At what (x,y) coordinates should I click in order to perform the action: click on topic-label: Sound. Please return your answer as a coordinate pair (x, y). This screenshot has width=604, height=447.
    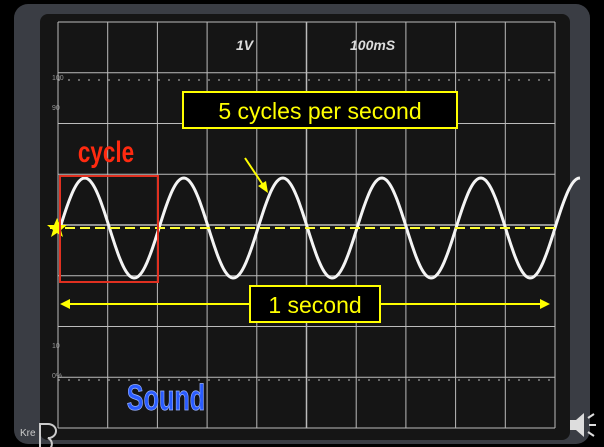
    Looking at the image, I should click on (166, 398).